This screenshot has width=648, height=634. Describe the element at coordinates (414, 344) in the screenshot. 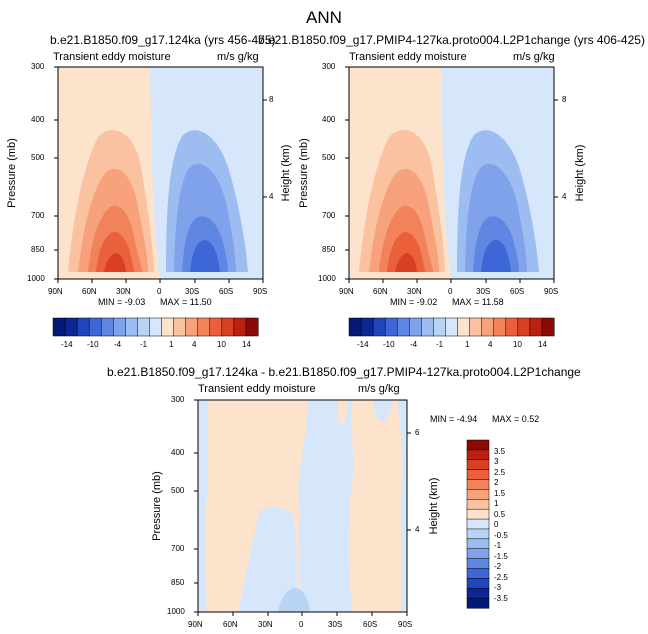

I see `panel2-cb-label: -4` at that location.